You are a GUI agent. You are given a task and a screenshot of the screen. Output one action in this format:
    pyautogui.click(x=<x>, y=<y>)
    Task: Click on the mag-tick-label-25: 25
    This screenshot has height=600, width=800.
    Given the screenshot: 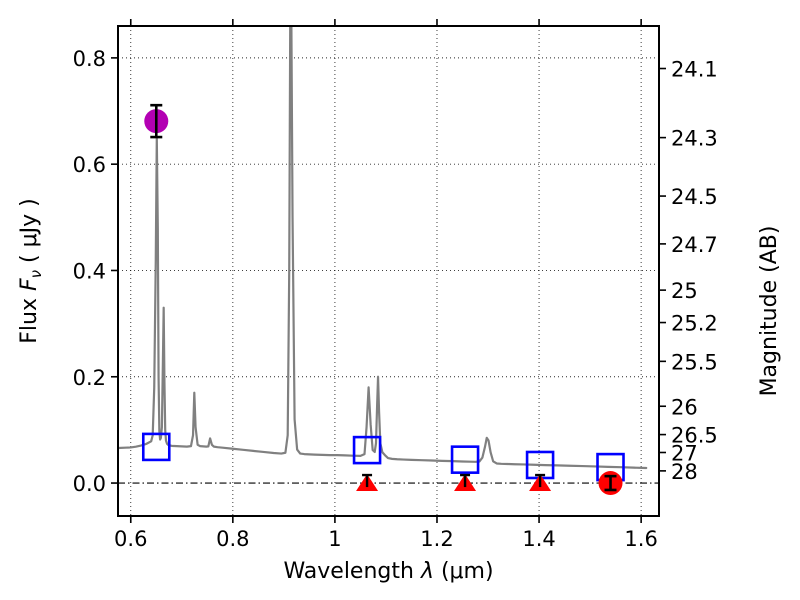 What is the action you would take?
    pyautogui.click(x=684, y=291)
    